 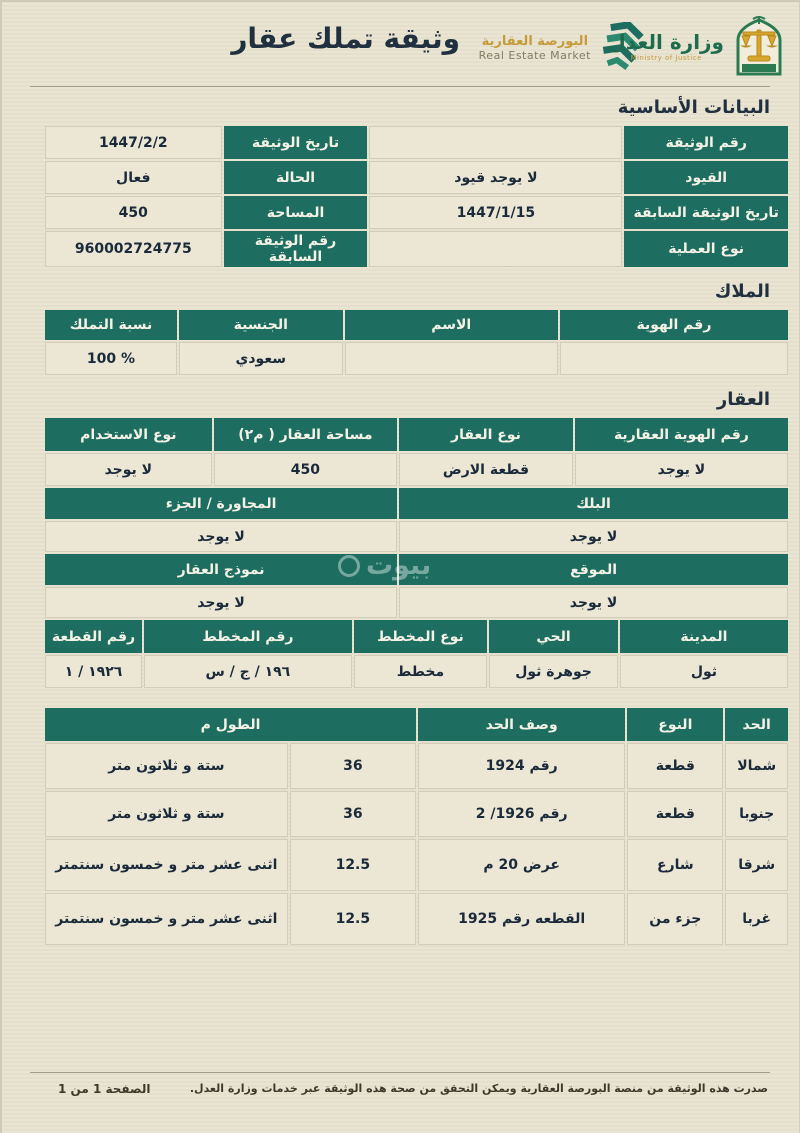 What do you see at coordinates (451, 325) in the screenshot?
I see `owners-header-name: الاسم` at bounding box center [451, 325].